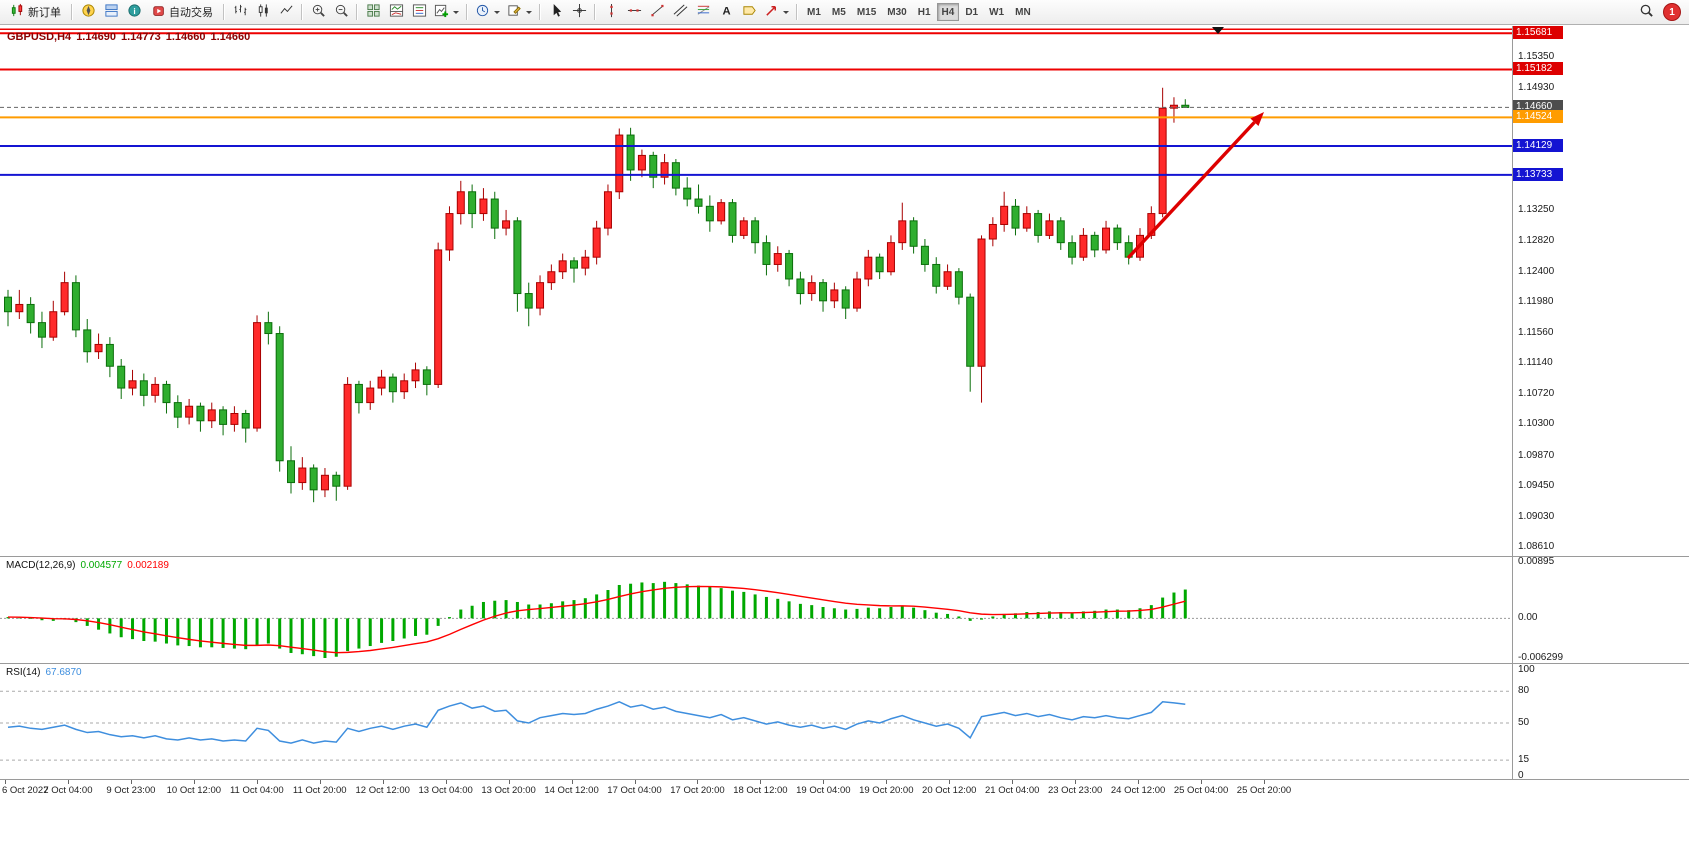 The image size is (1689, 863). What do you see at coordinates (35, 12) in the screenshot?
I see `new-order-button: 新订单` at bounding box center [35, 12].